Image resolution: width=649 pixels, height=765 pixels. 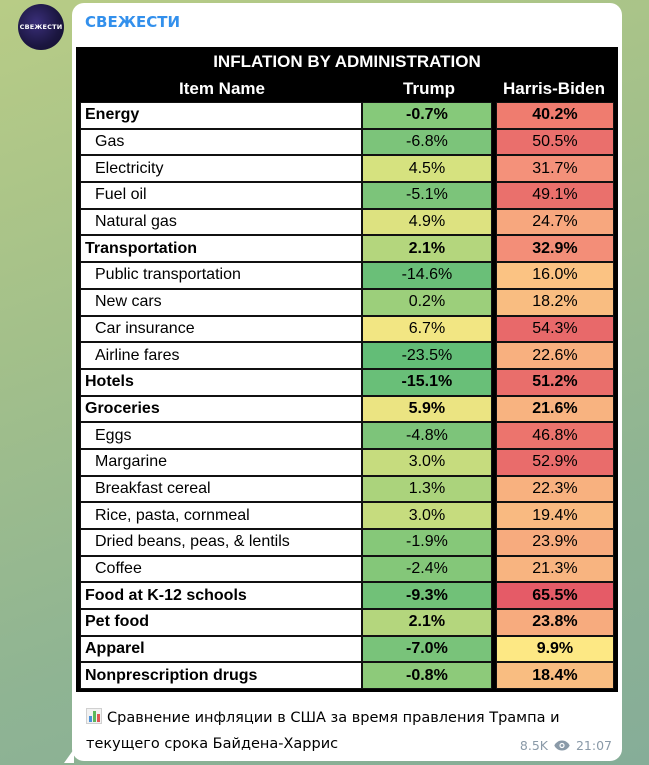 I want to click on table-row: Fuel oil -5.1% 49.1%, so click(x=347, y=195).